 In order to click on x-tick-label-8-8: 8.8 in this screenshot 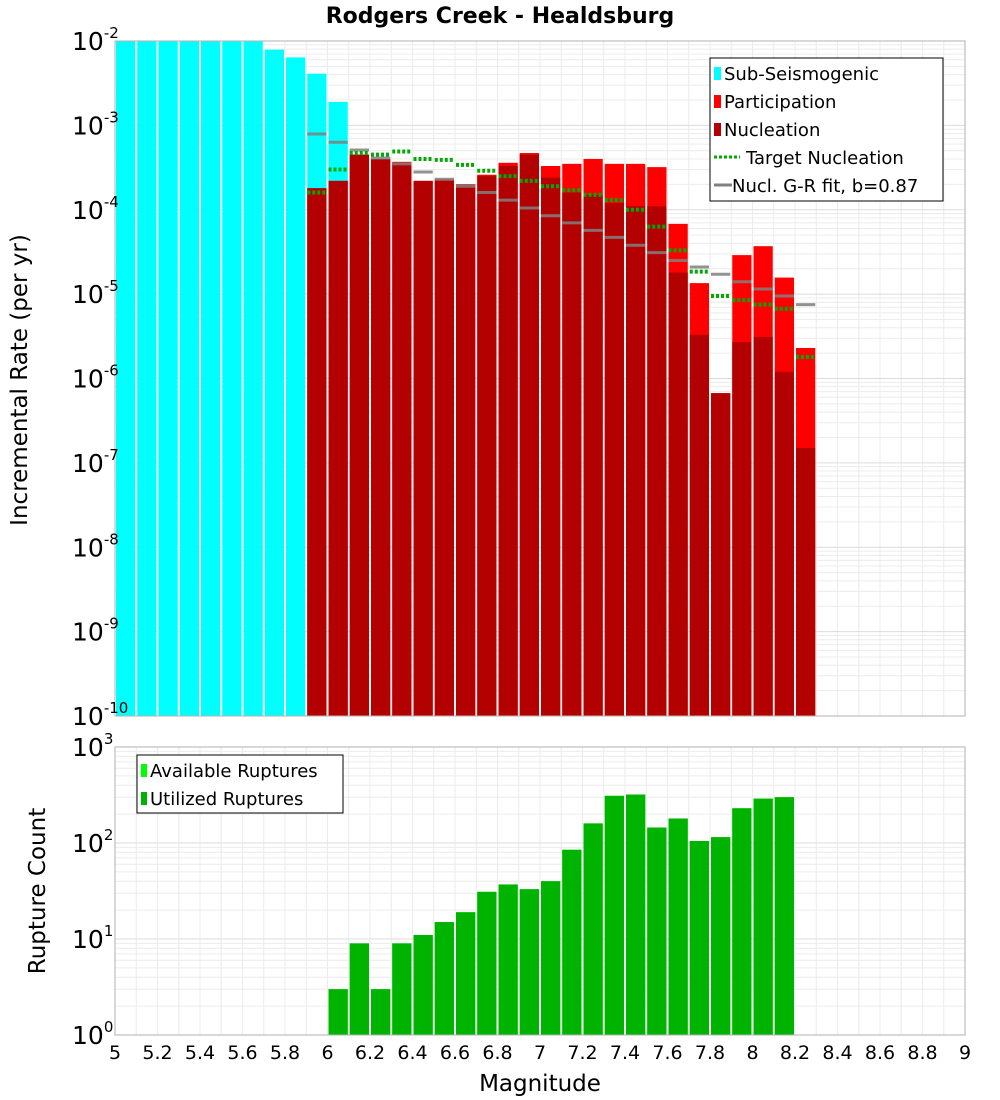, I will do `click(922, 1053)`.